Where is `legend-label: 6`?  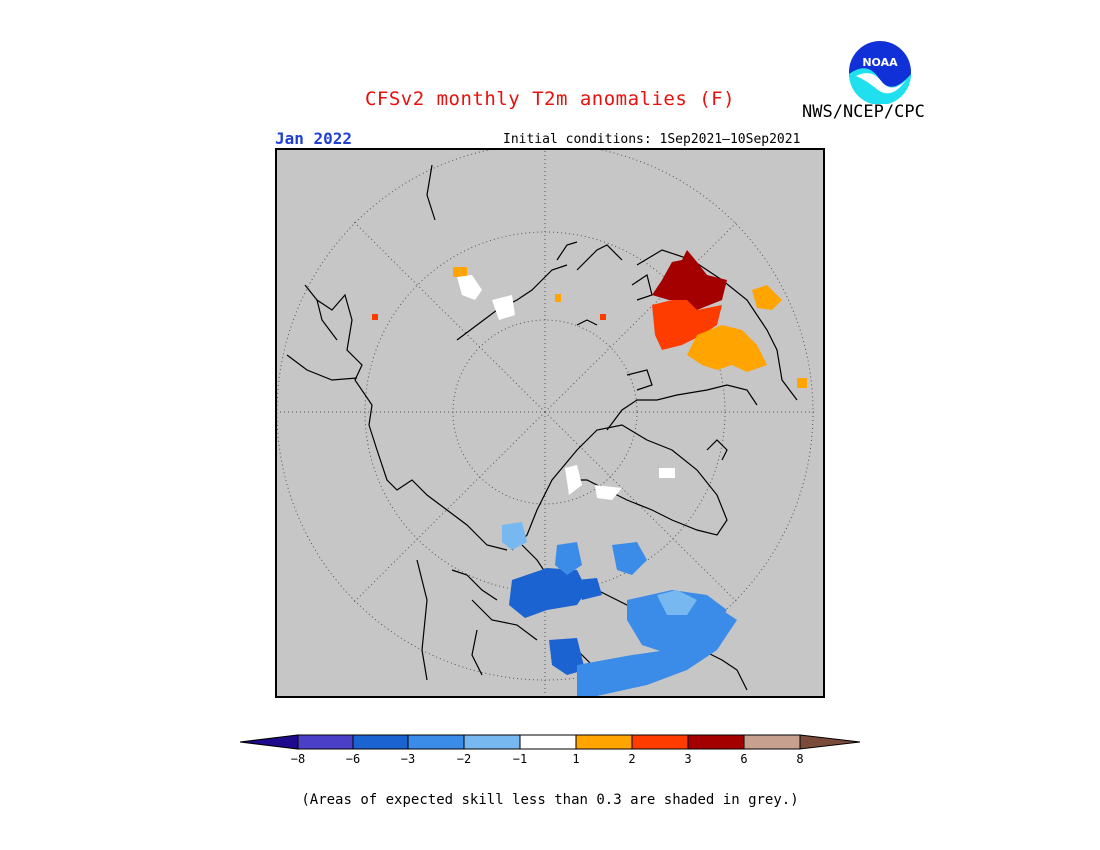
legend-label: 6 is located at coordinates (744, 759).